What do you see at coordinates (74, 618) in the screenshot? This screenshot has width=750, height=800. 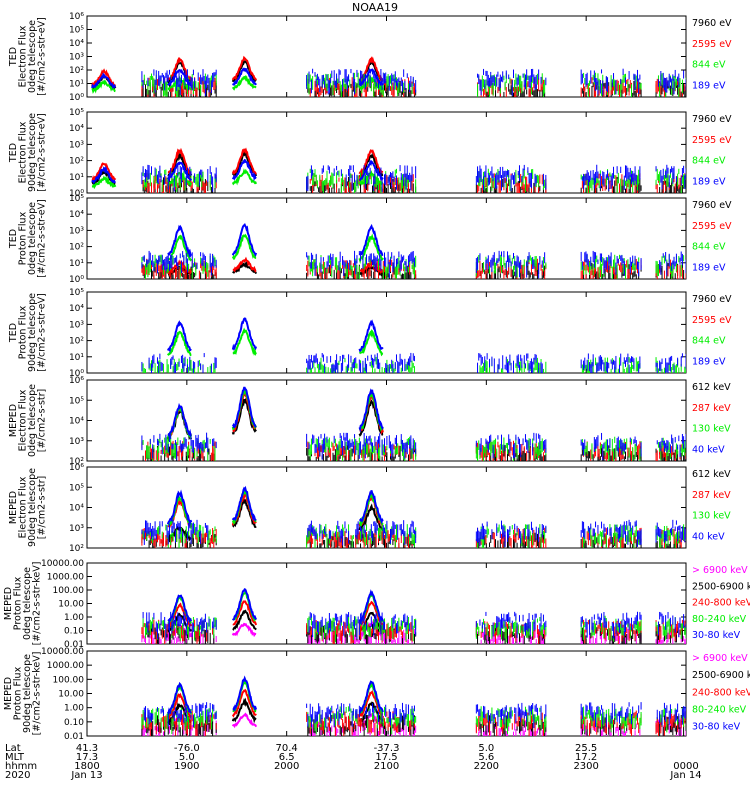 I see `y-tick-label: 1.00` at bounding box center [74, 618].